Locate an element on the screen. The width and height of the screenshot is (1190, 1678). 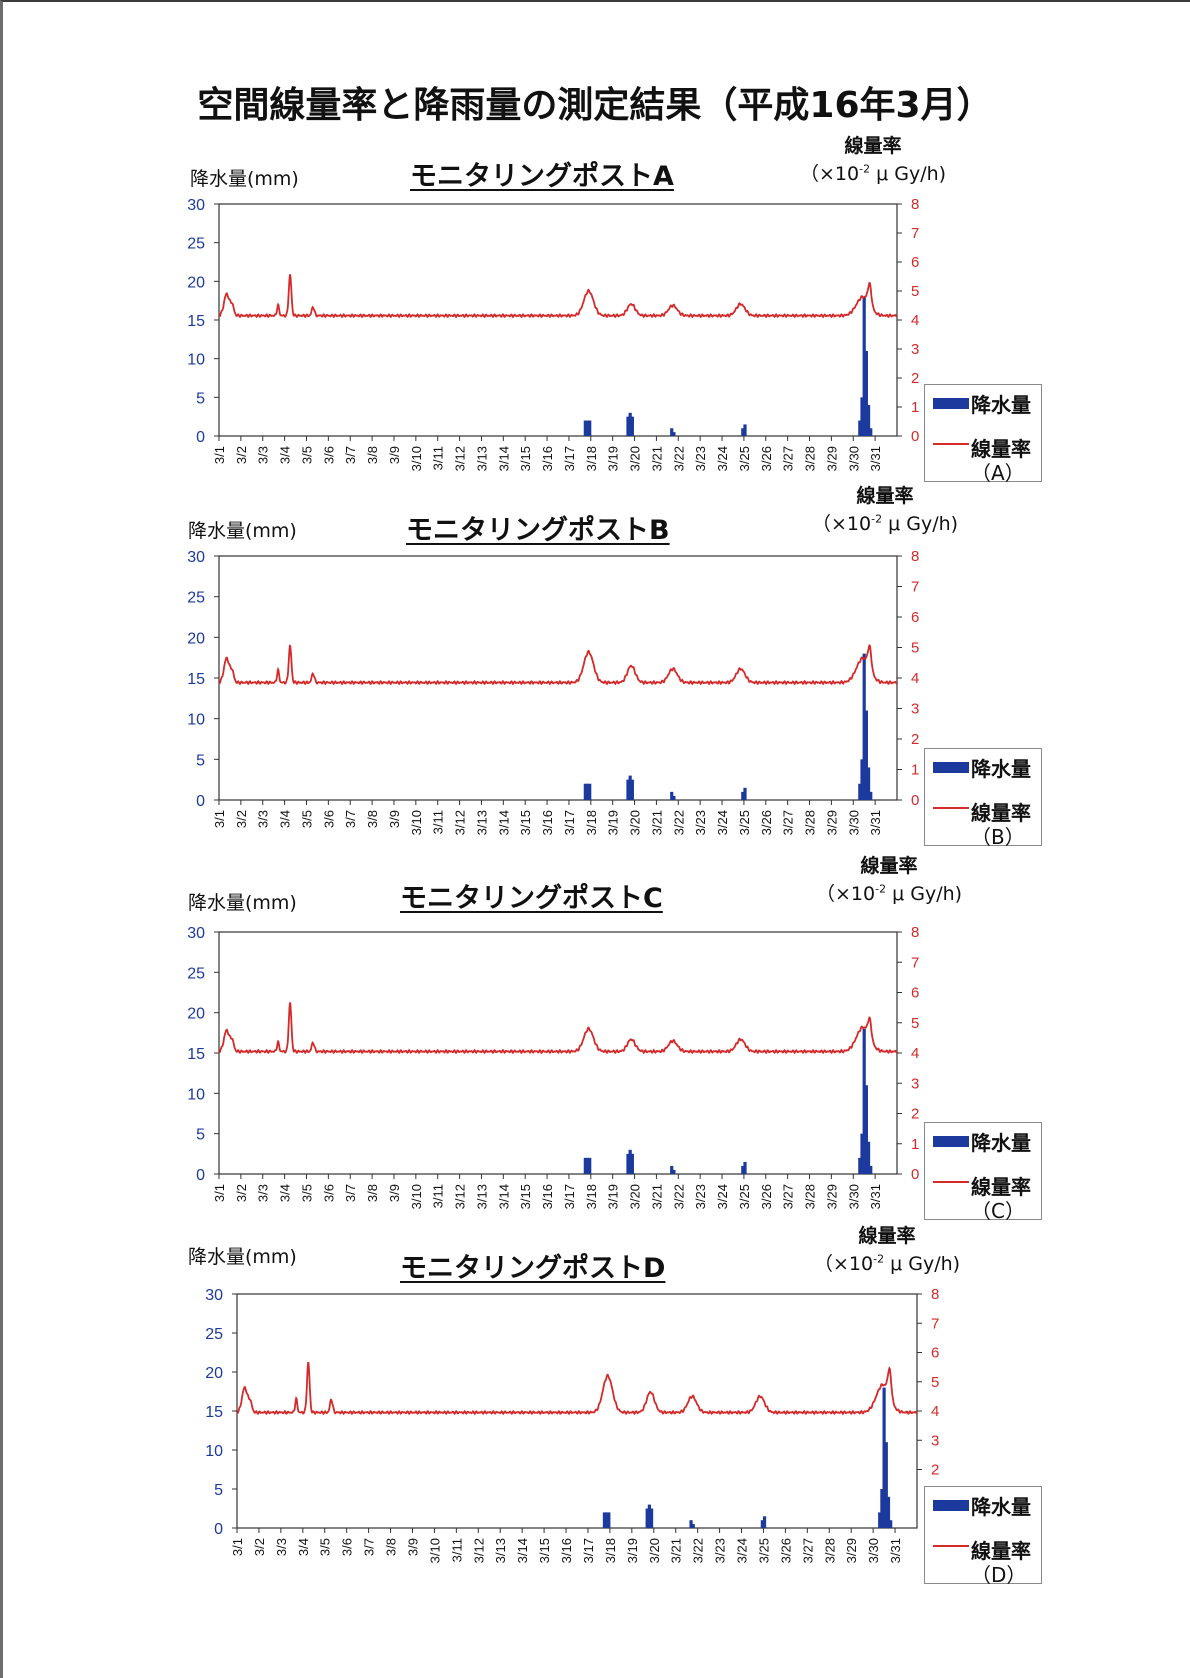
right-axis-unit: （×10-2 μ Gy/h) is located at coordinates (889, 894).